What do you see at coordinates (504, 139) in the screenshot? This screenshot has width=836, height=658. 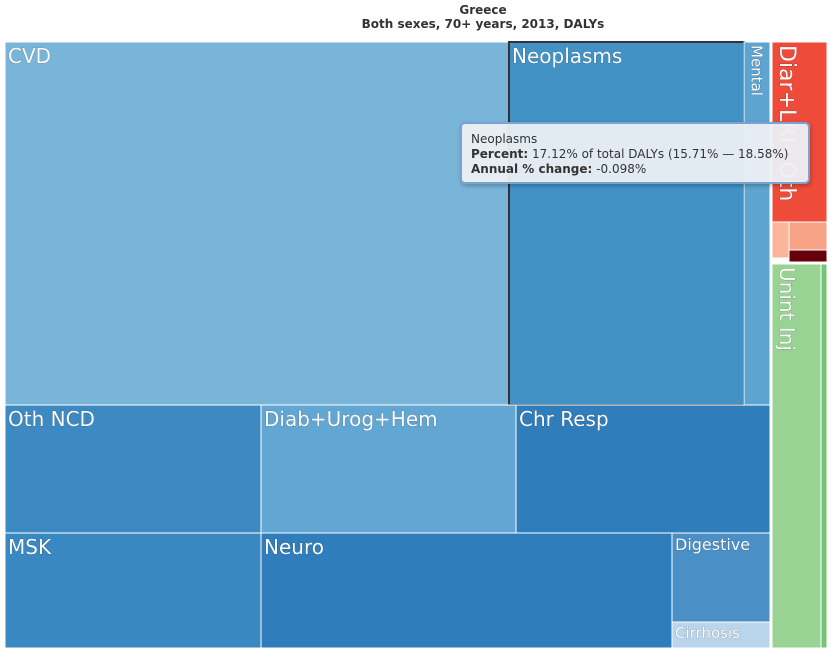 I see `tooltip-cause: Neoplasms` at bounding box center [504, 139].